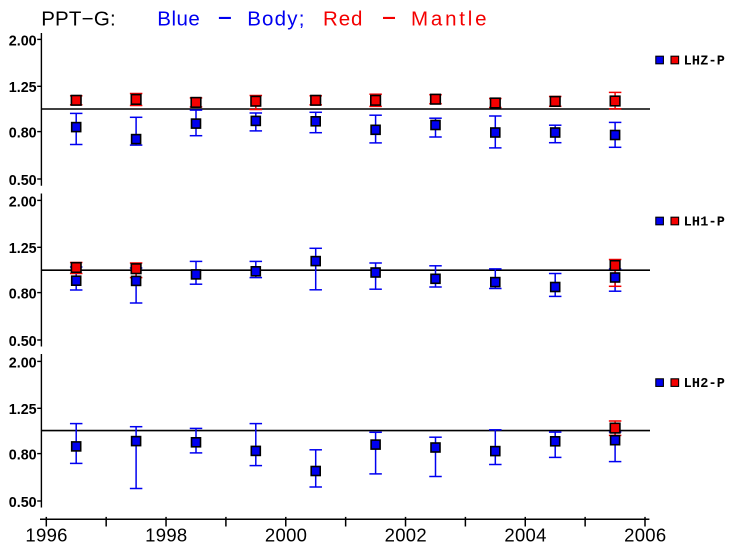 Image resolution: width=732 pixels, height=551 pixels. What do you see at coordinates (705, 61) in the screenshot?
I see `svg-text: LHZ-P` at bounding box center [705, 61].